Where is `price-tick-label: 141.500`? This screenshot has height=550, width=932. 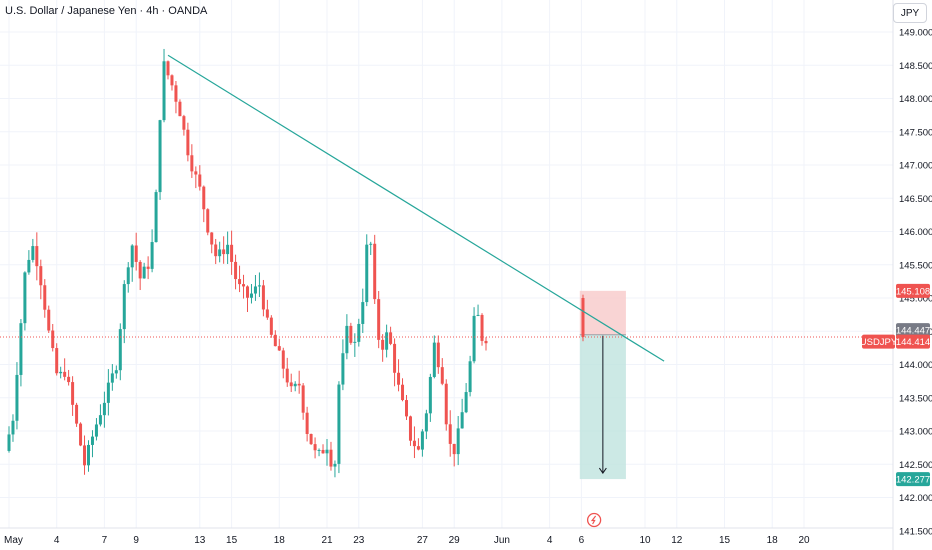
price-tick-label: 141.500 is located at coordinates (915, 531).